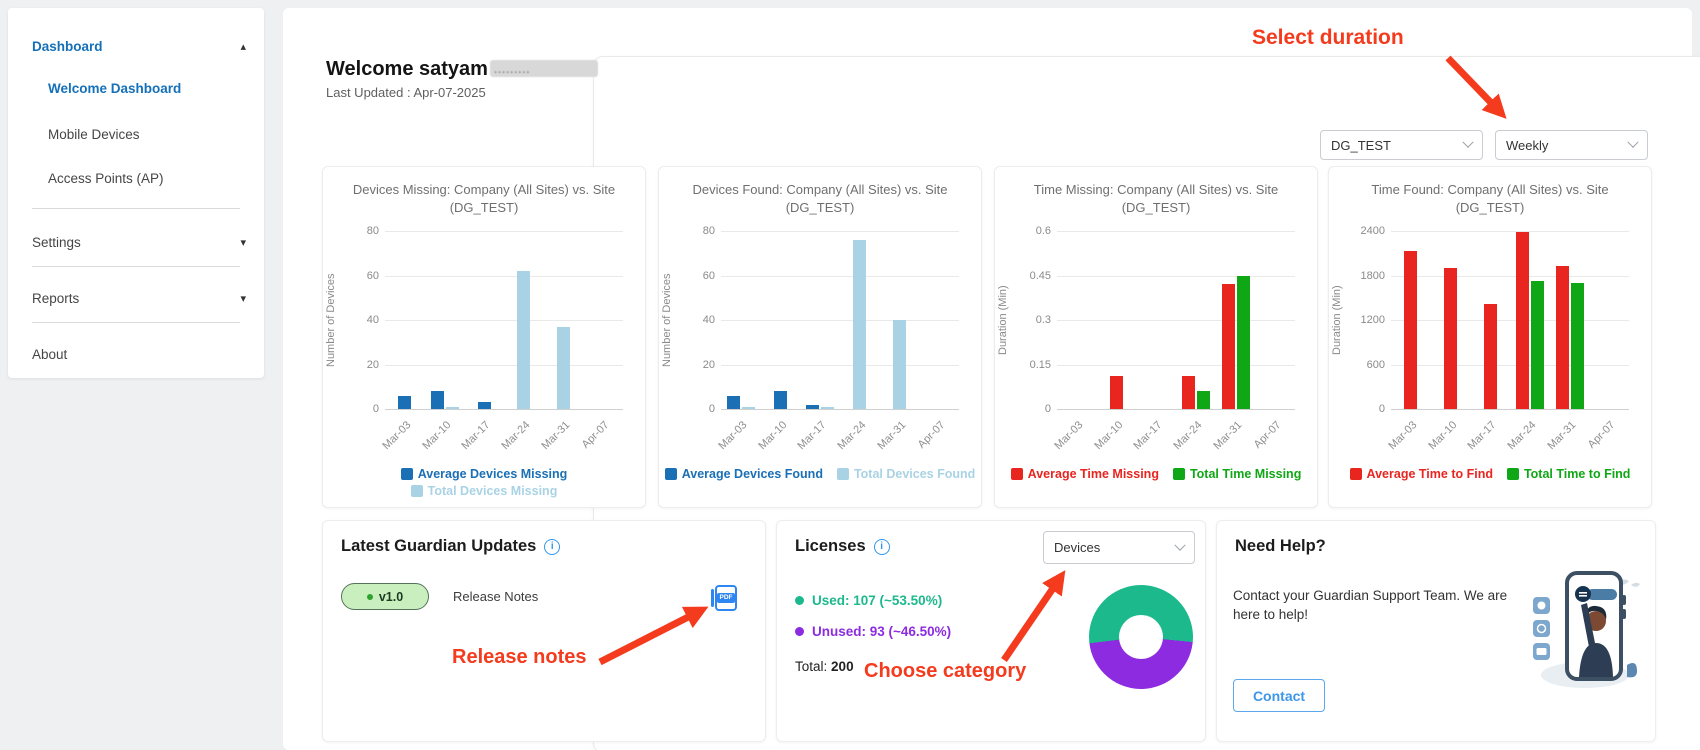 The height and width of the screenshot is (750, 1700). What do you see at coordinates (1119, 547) in the screenshot?
I see `license-category-select: Devices` at bounding box center [1119, 547].